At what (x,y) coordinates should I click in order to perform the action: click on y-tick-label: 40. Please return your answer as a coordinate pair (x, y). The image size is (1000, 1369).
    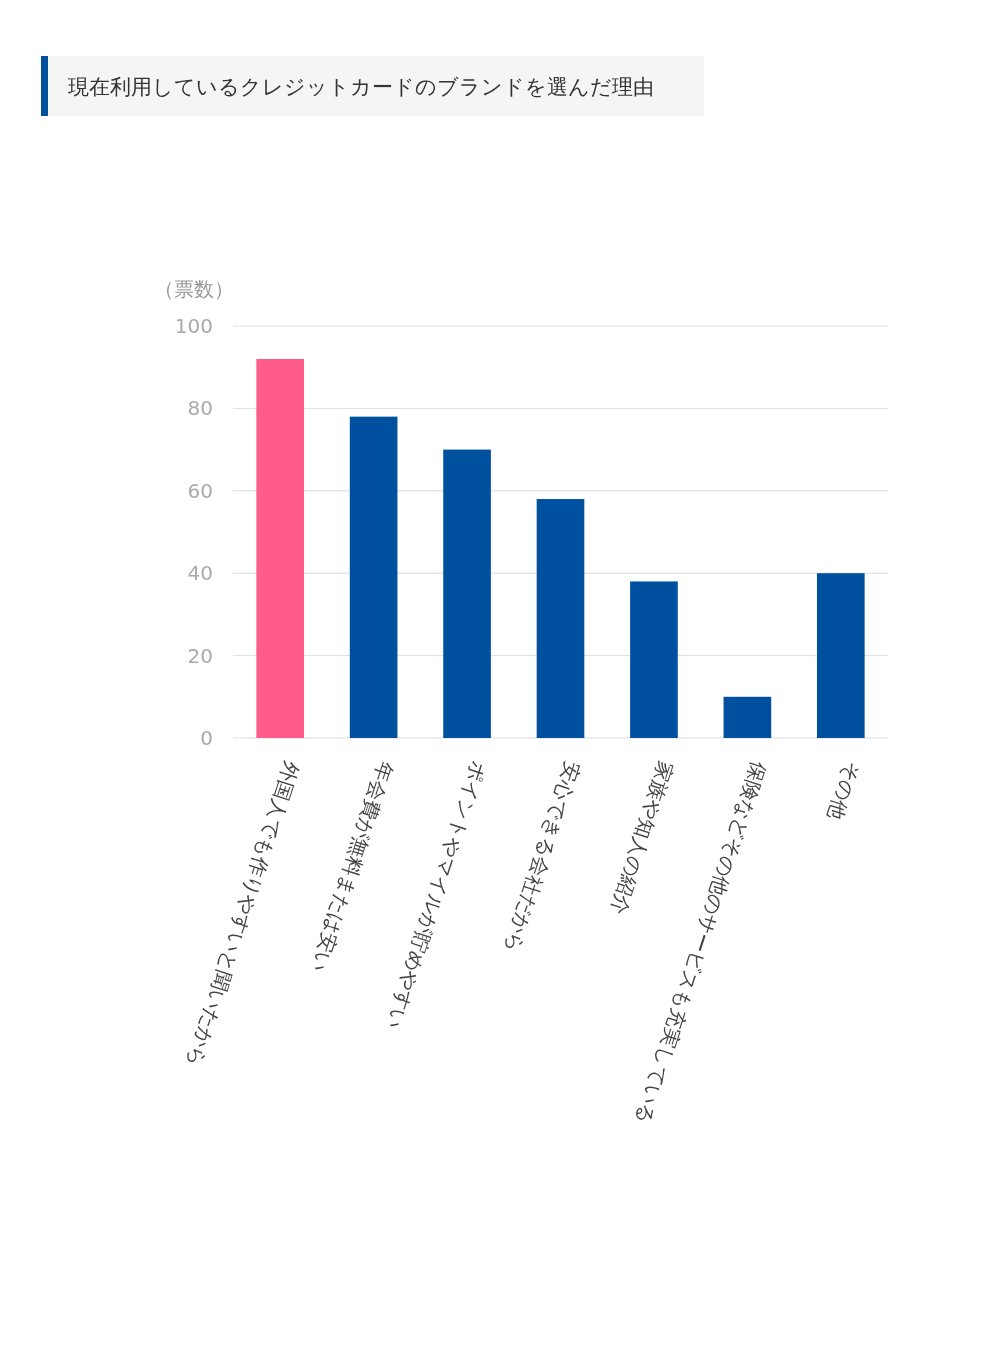
    Looking at the image, I should click on (200, 573).